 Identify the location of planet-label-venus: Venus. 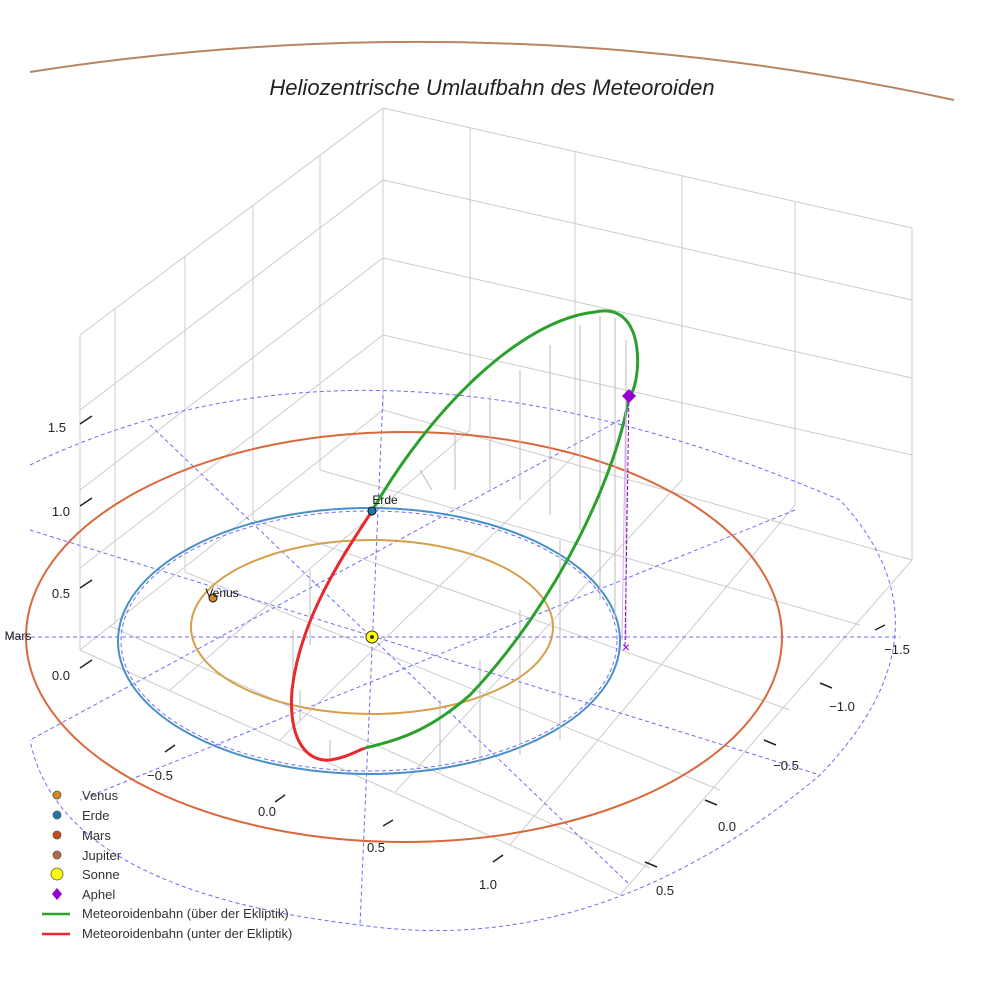
(221, 593).